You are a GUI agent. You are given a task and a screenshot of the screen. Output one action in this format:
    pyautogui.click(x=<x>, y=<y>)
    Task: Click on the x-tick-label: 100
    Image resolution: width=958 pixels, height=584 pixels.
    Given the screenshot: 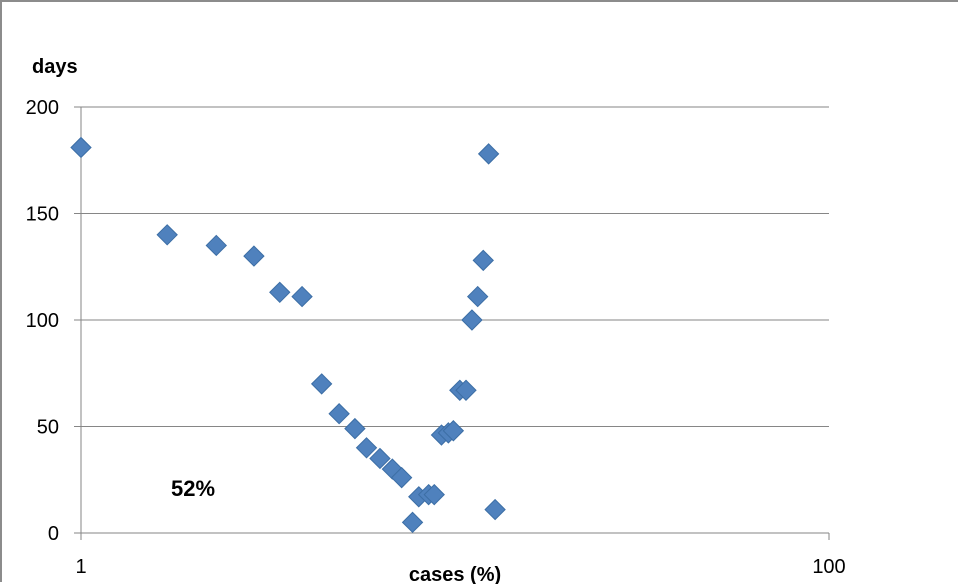 What is the action you would take?
    pyautogui.click(x=828, y=567)
    